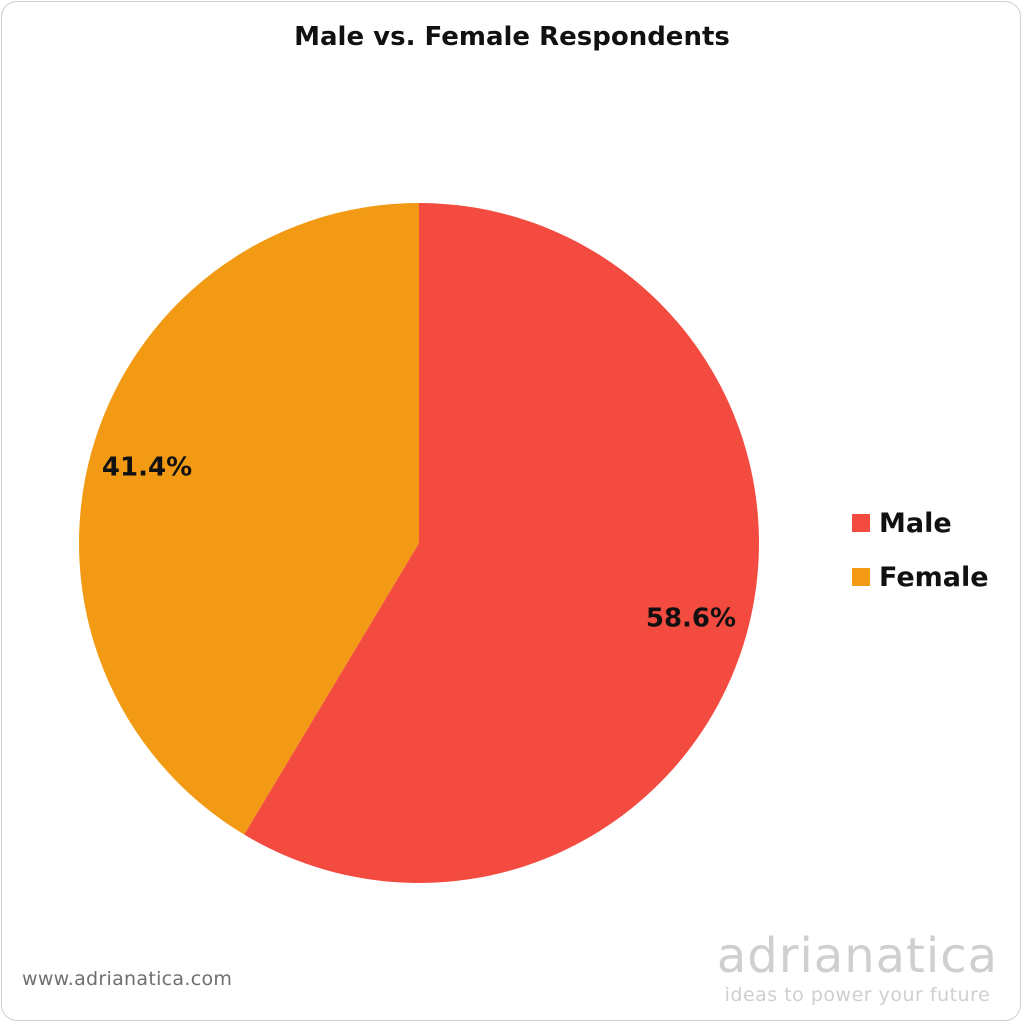 Image resolution: width=1024 pixels, height=1024 pixels. I want to click on brand-tagline: ideas to power your future, so click(857, 995).